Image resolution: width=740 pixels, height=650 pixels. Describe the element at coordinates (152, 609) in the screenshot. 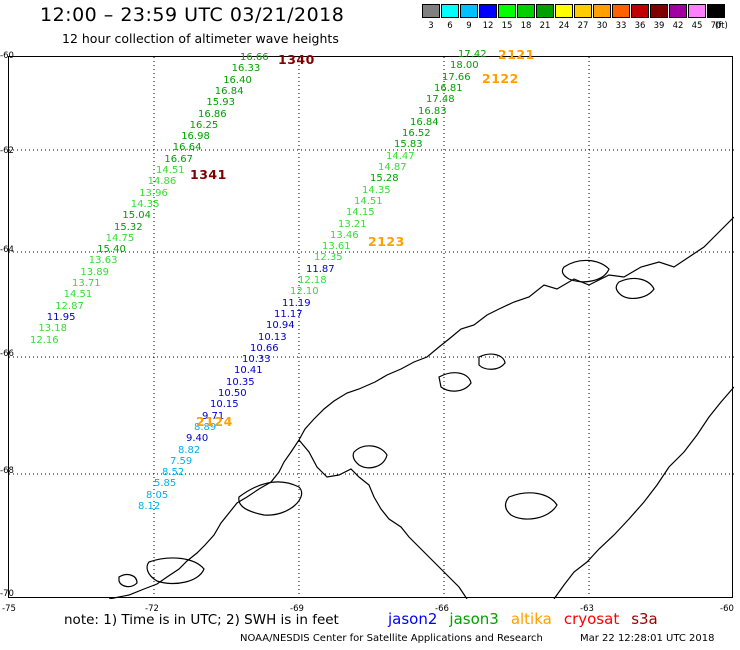

I see `longitude-label: -72` at that location.